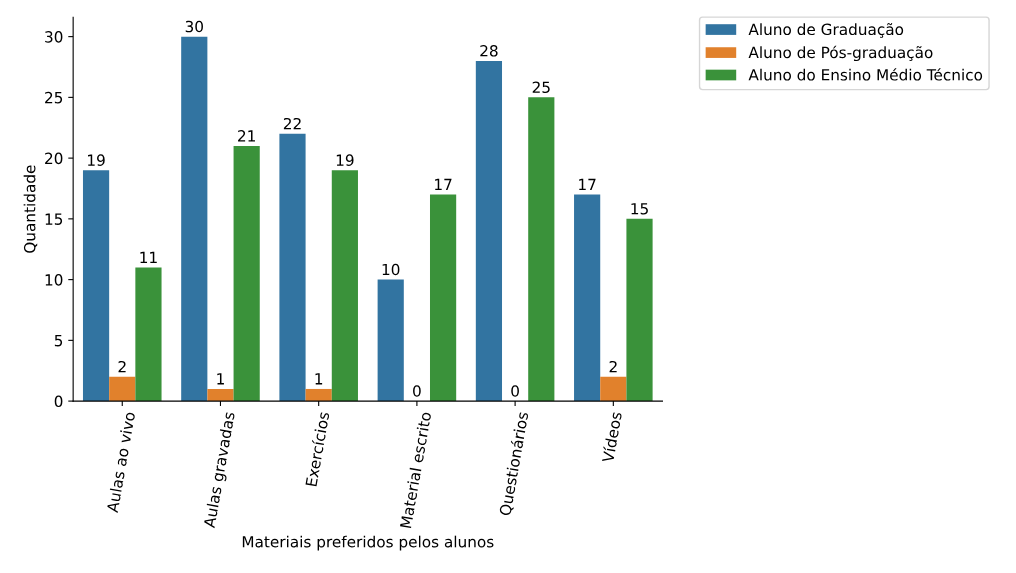 The image size is (1016, 573). What do you see at coordinates (54, 158) in the screenshot?
I see `y-tick-label: 20` at bounding box center [54, 158].